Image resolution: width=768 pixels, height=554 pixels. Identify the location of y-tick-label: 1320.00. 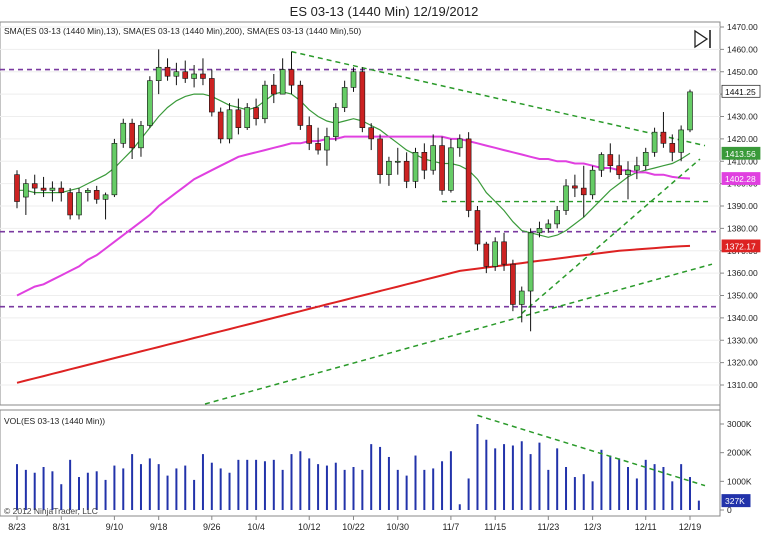
(742, 363).